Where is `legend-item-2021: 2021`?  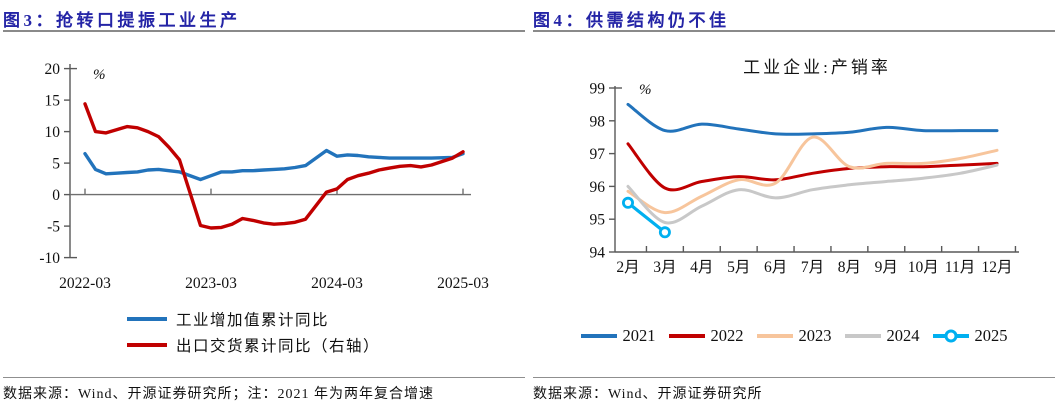 legend-item-2021: 2021 is located at coordinates (618, 336).